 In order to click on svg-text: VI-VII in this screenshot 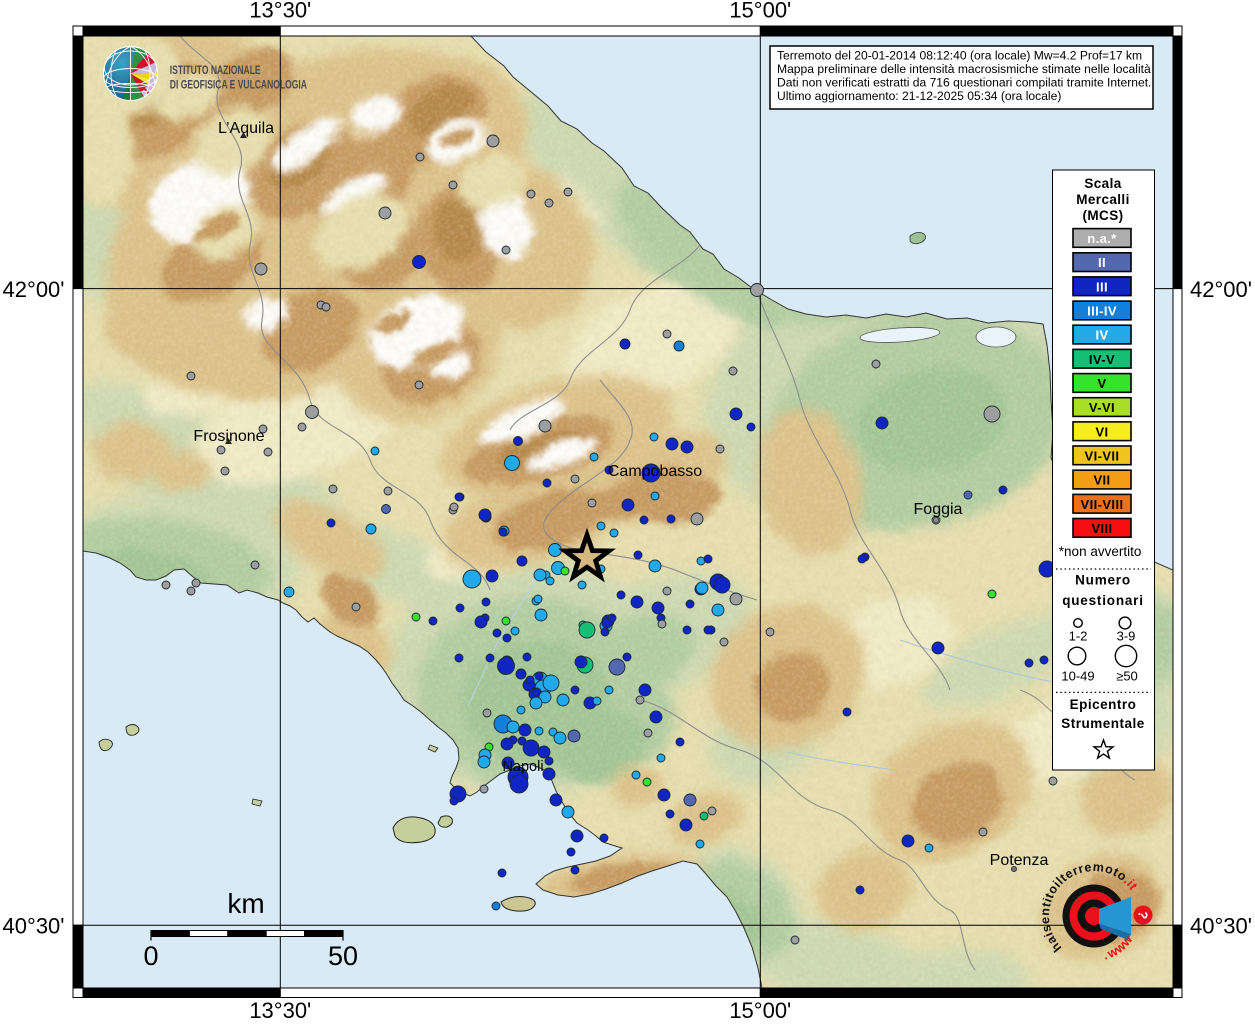, I will do `click(1102, 455)`.